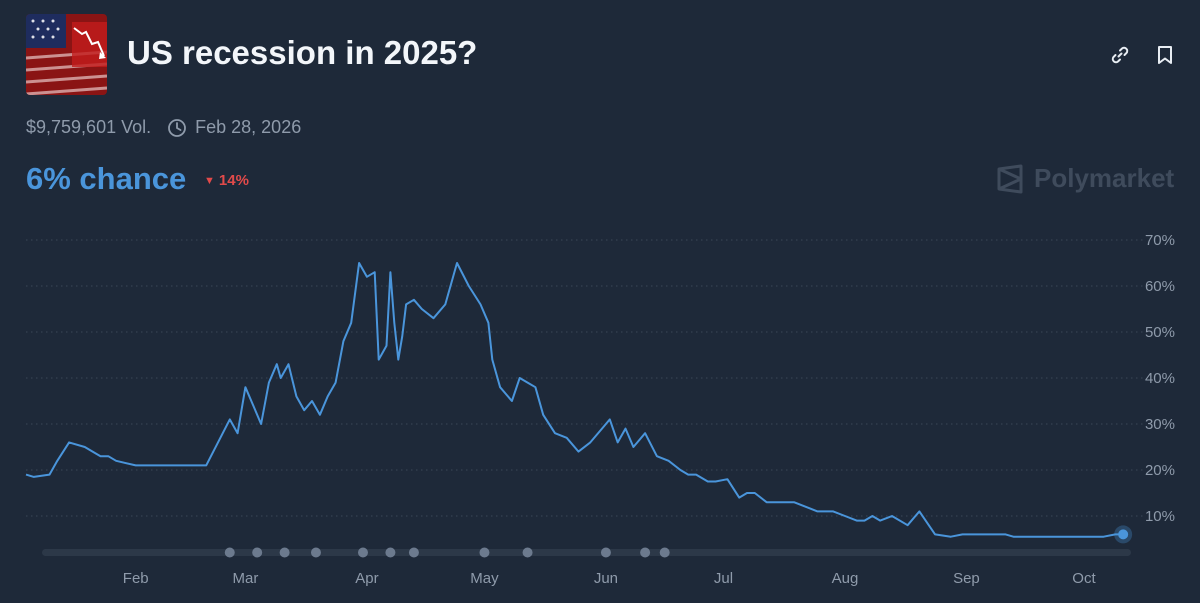 Image resolution: width=1200 pixels, height=603 pixels. I want to click on y-tick-label: 60%, so click(1160, 286).